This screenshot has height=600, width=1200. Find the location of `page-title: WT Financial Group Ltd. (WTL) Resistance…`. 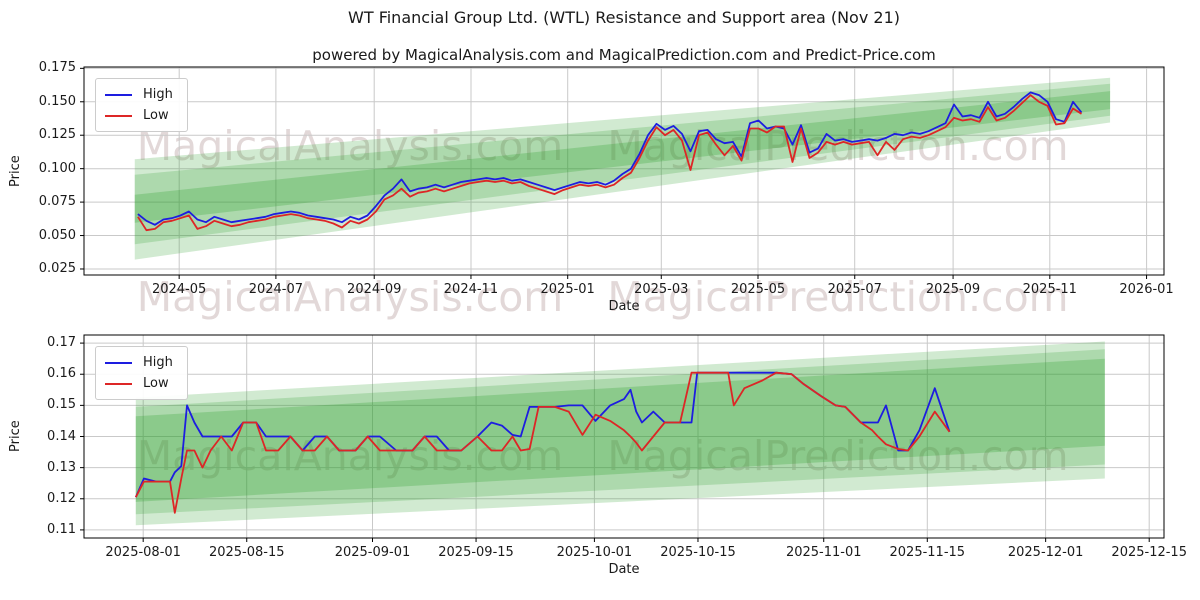

page-title: WT Financial Group Ltd. (WTL) Resistance… is located at coordinates (624, 17).